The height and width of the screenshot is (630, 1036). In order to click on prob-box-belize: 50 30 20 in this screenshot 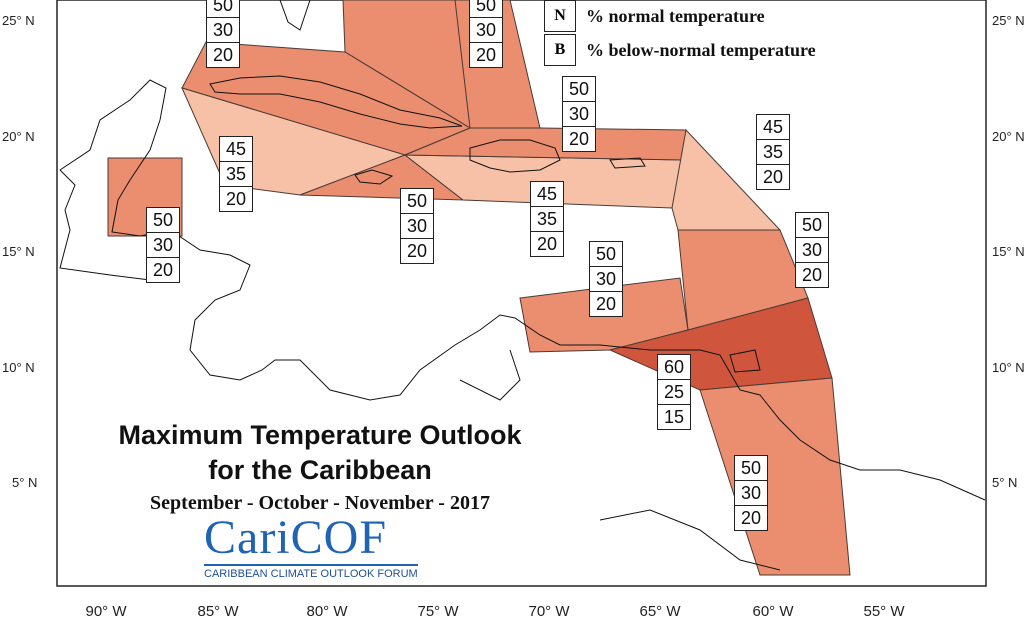, I will do `click(163, 245)`.